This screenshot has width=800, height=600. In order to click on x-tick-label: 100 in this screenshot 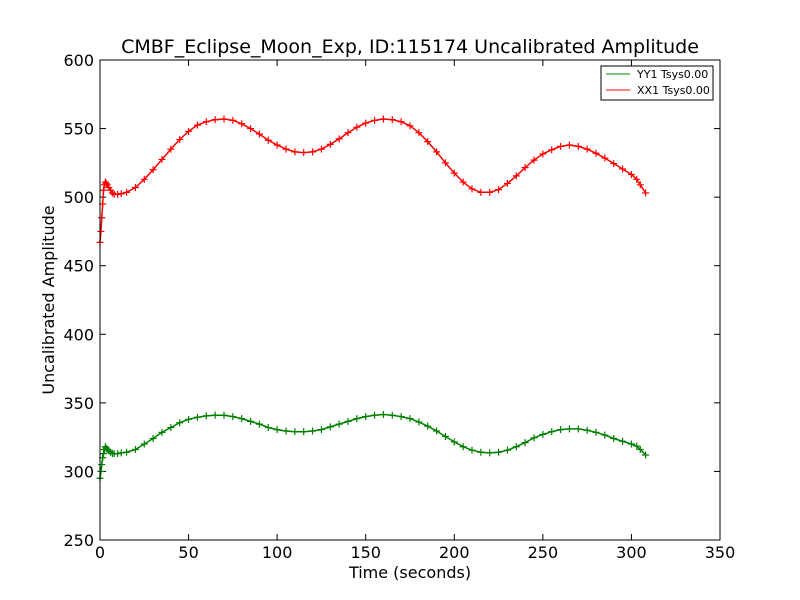, I will do `click(277, 552)`.